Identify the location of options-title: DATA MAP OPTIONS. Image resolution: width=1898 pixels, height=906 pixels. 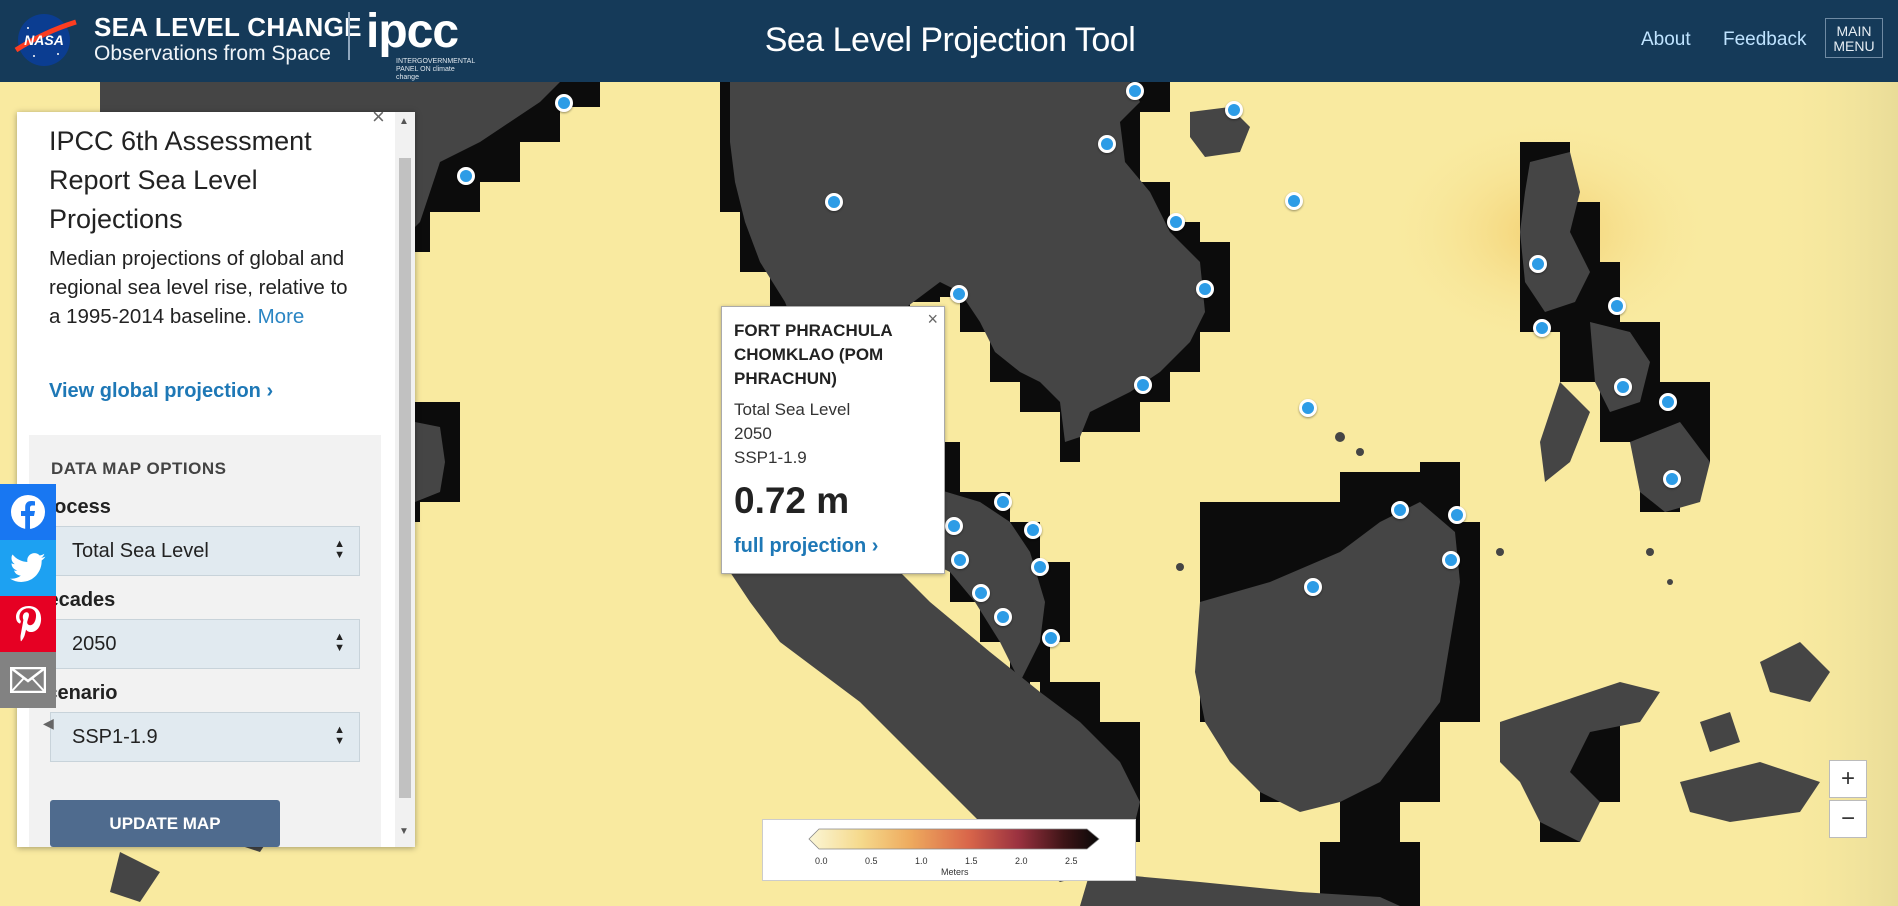
(139, 468).